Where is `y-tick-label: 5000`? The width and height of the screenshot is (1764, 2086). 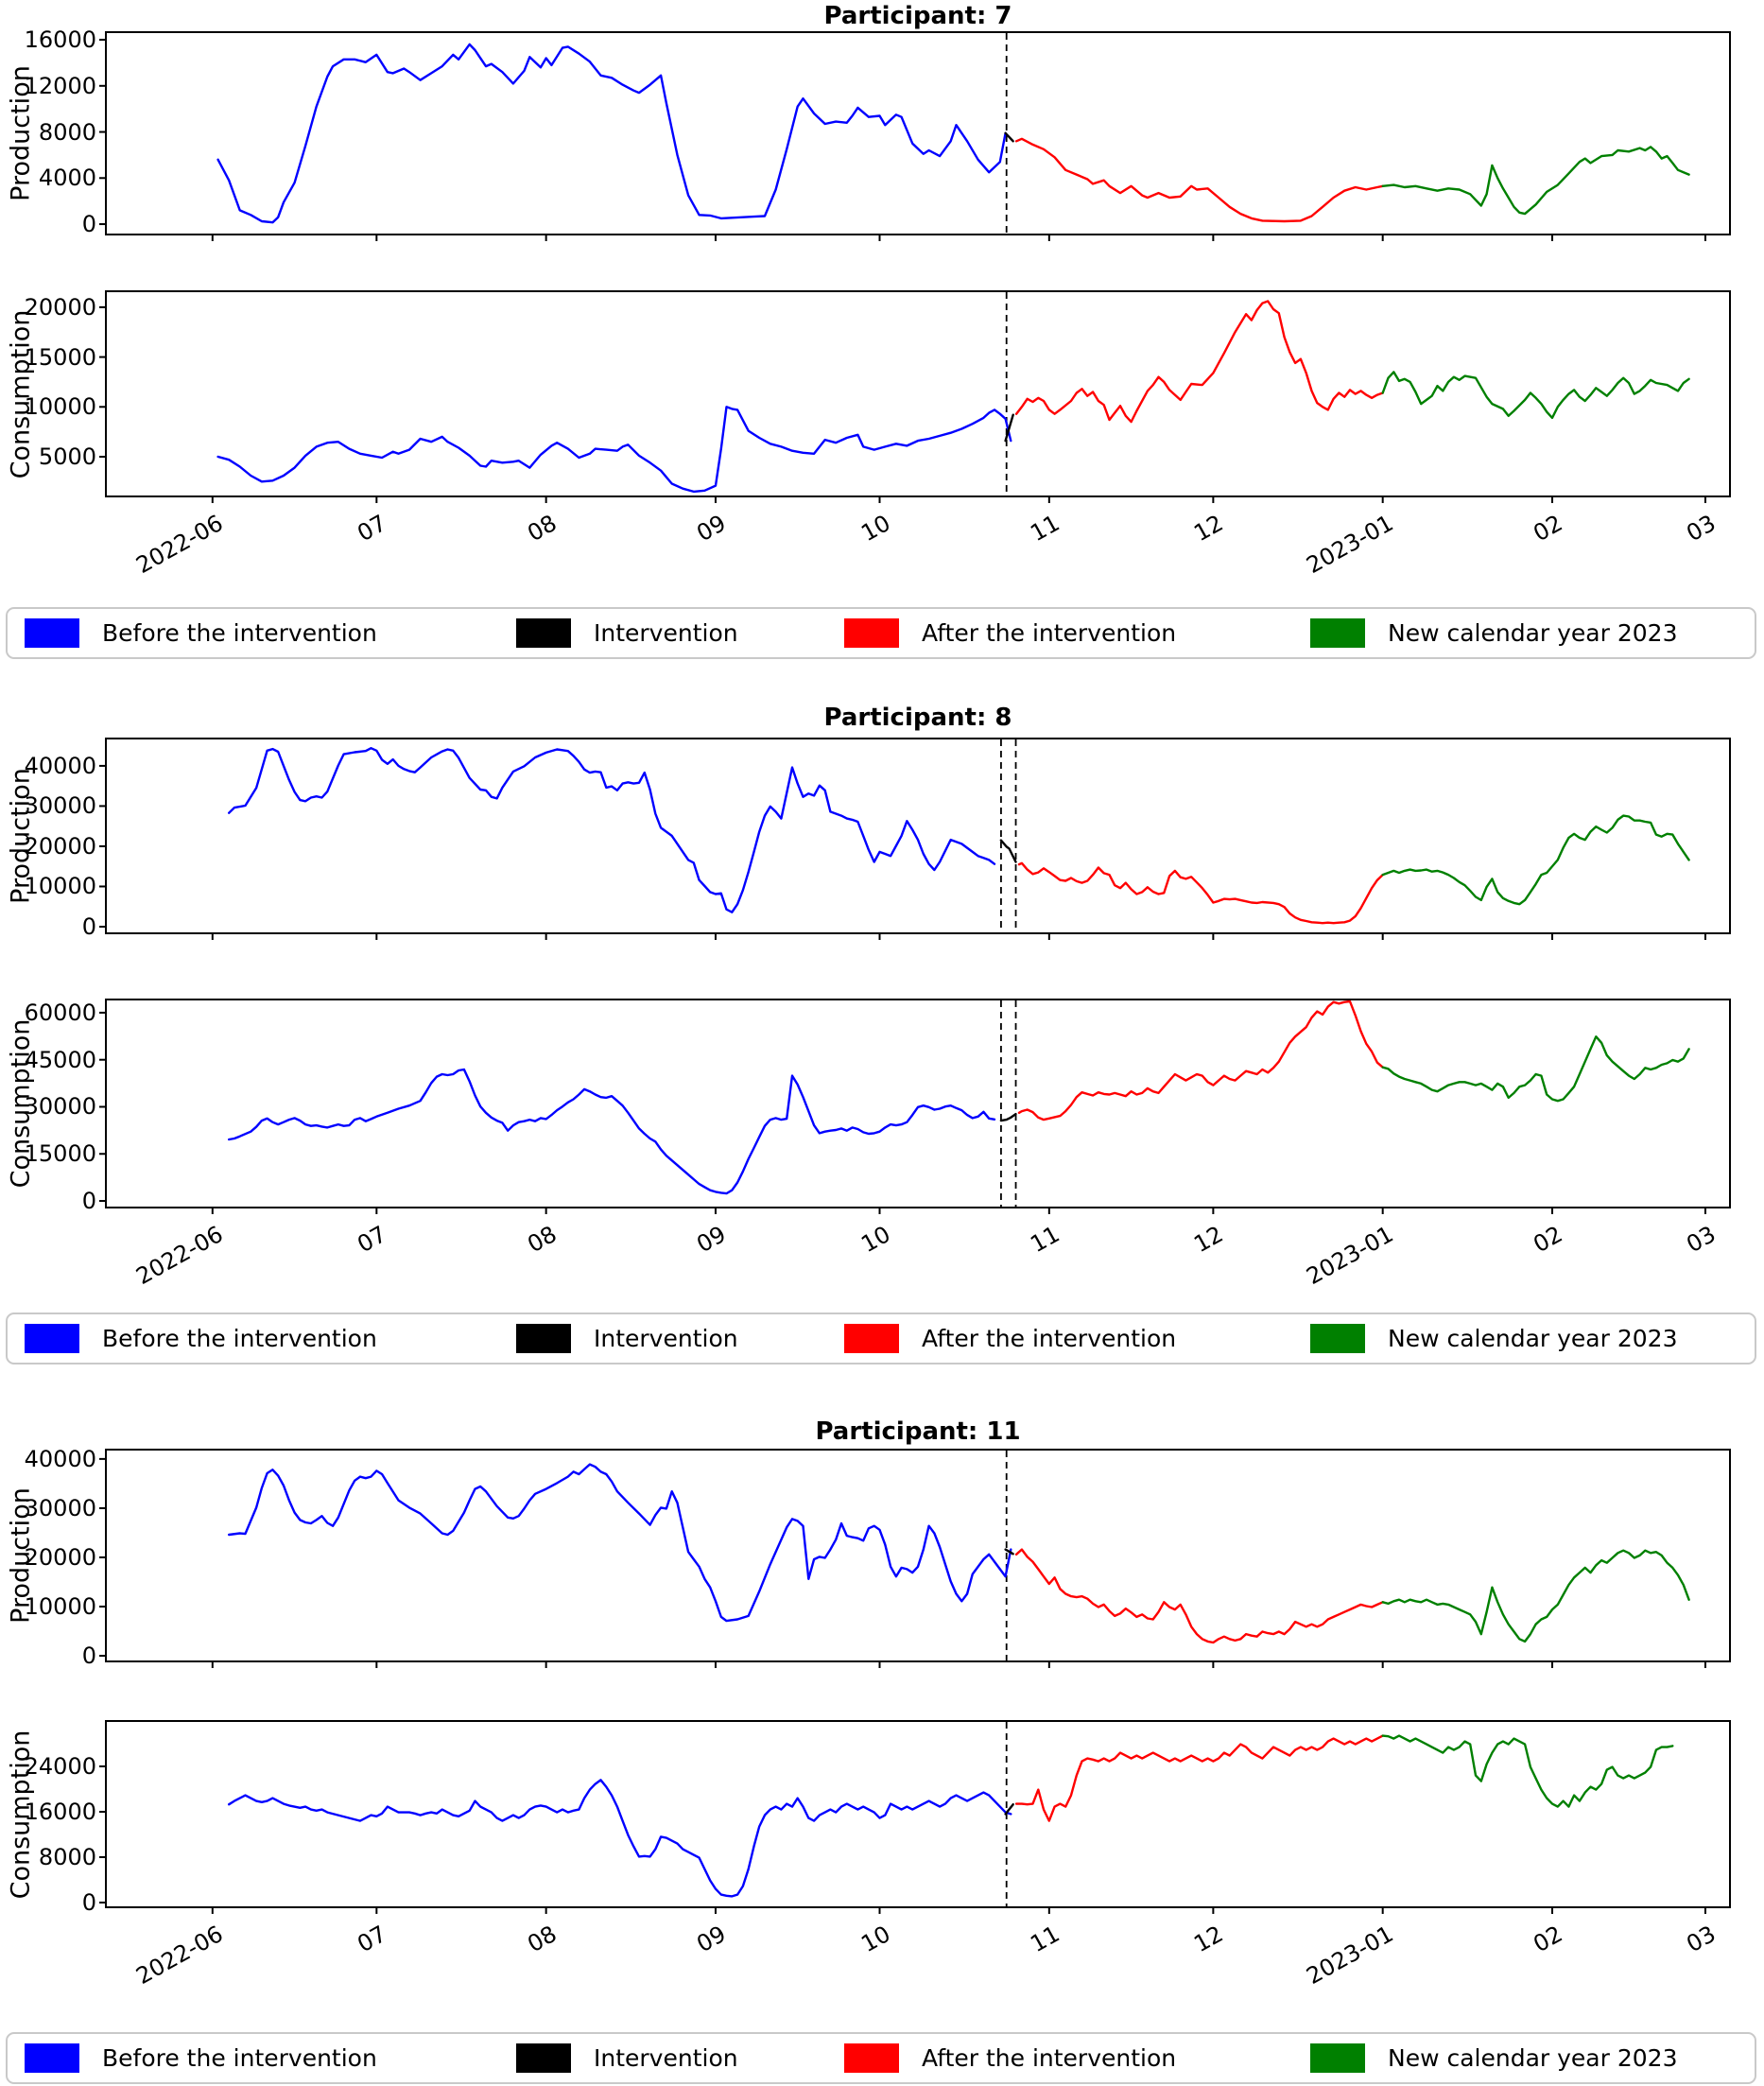 y-tick-label: 5000 is located at coordinates (67, 456).